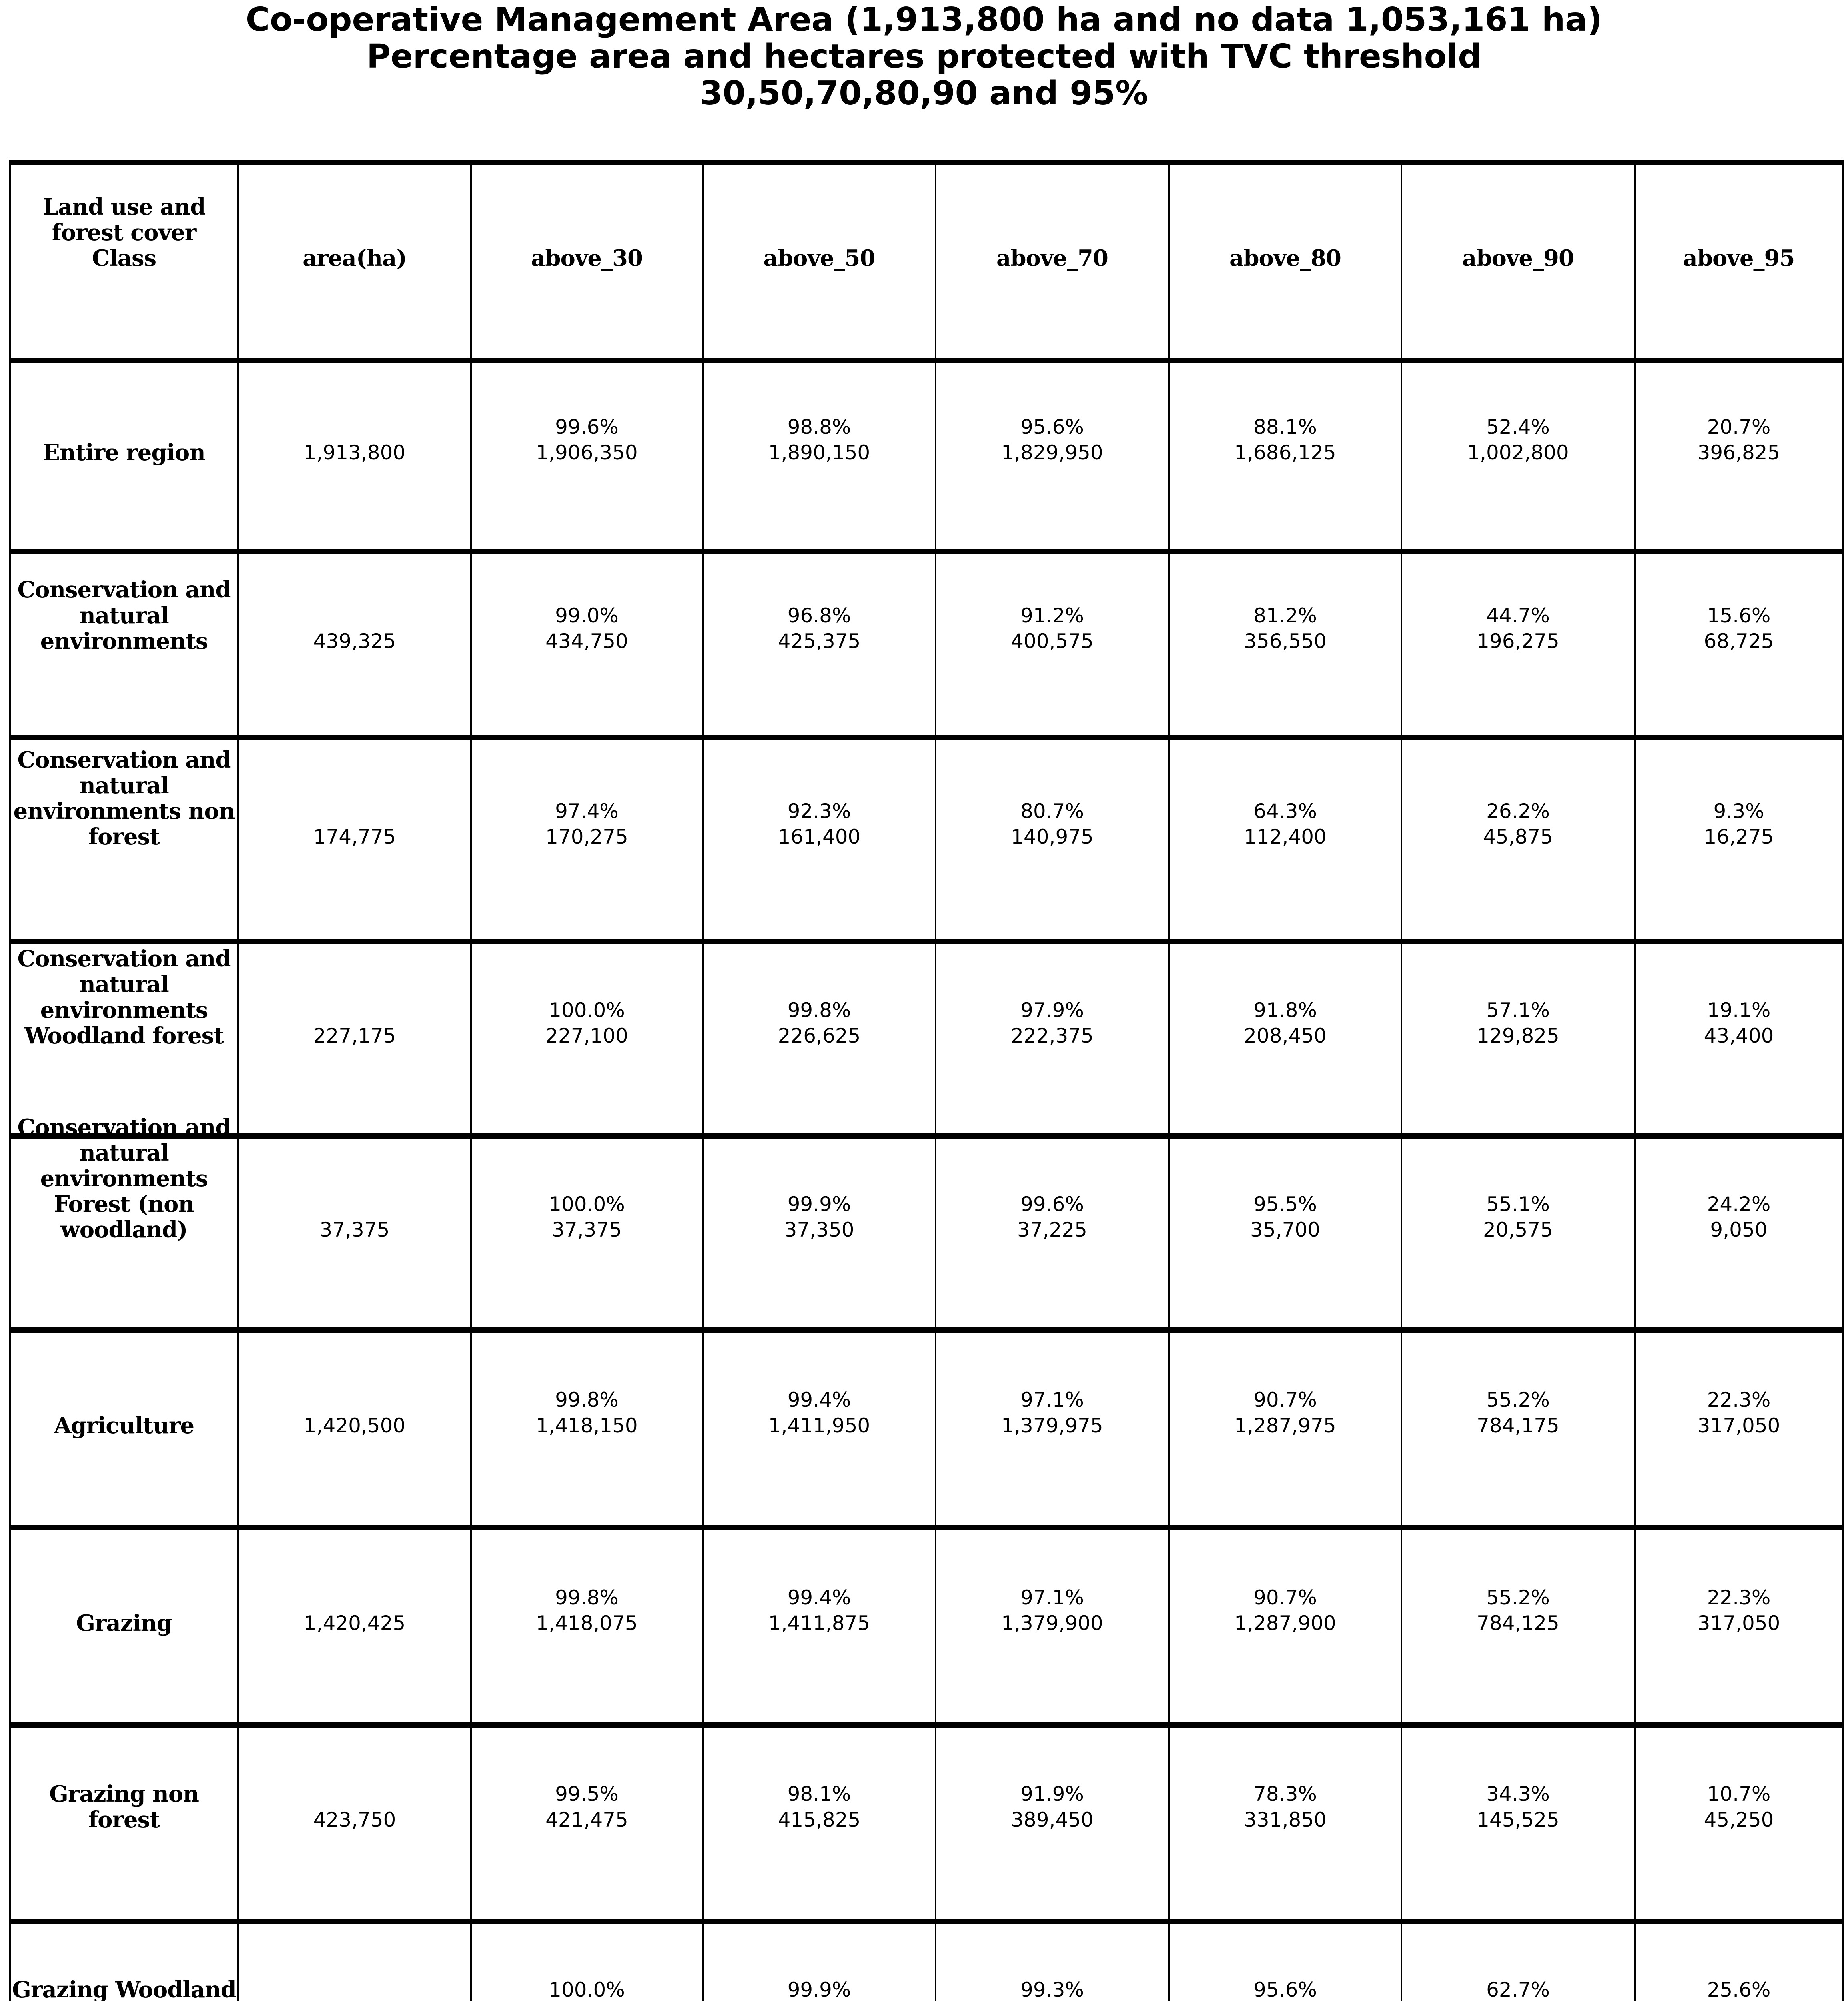 The width and height of the screenshot is (1848, 2001). Describe the element at coordinates (1739, 427) in the screenshot. I see `pct-value: 20.7%` at that location.